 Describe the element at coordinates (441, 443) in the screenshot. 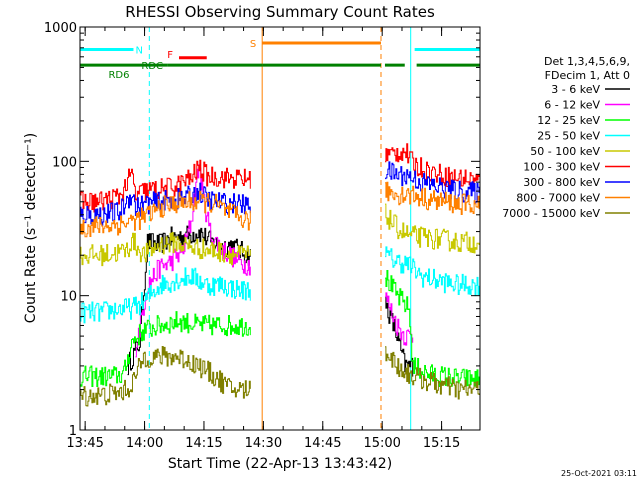

I see `x-tick-label-6: 15:15` at that location.